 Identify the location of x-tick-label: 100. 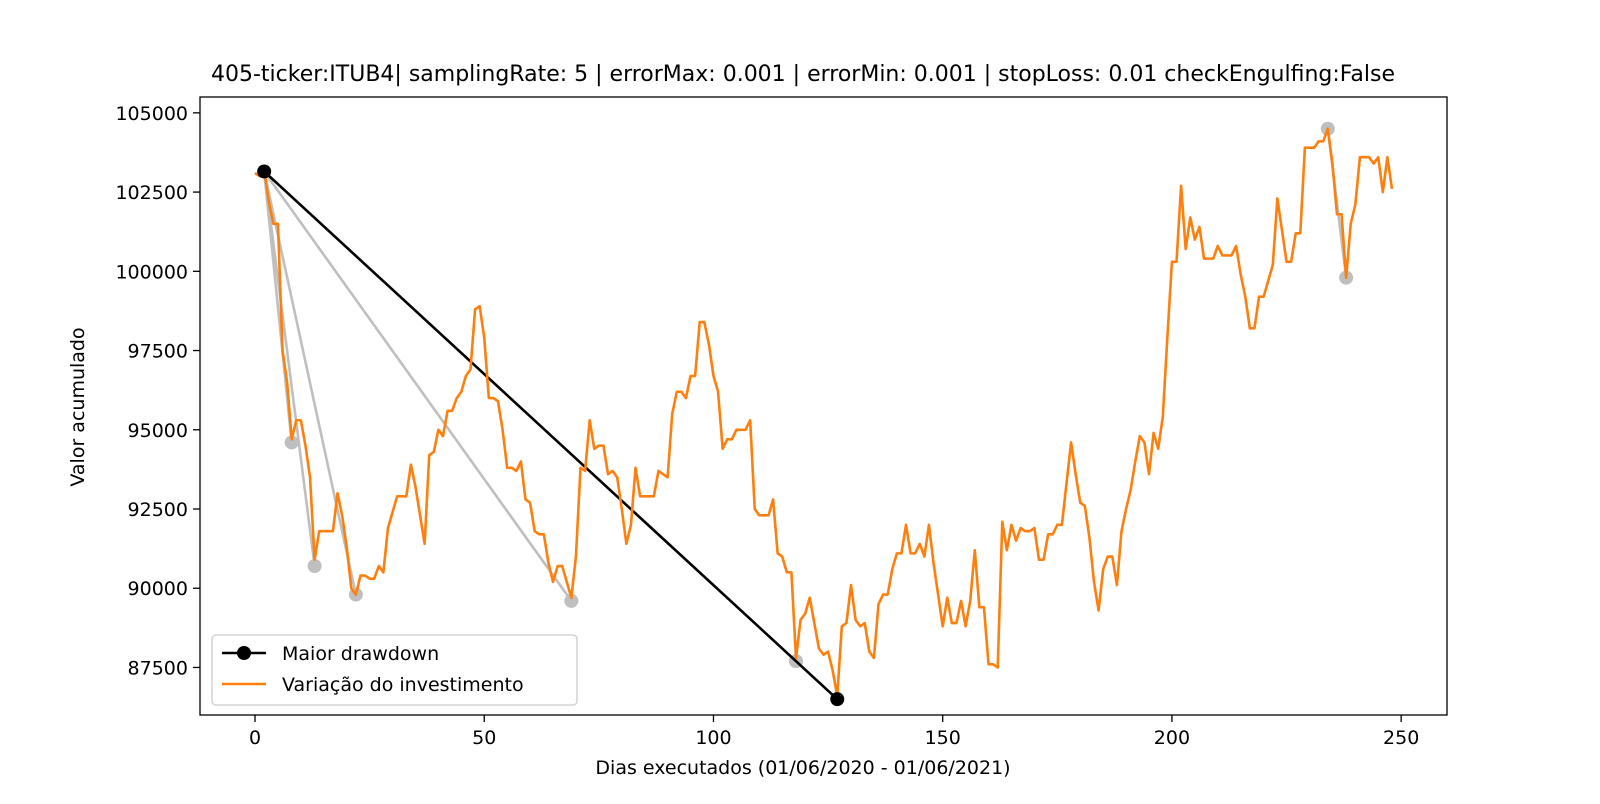
(713, 738).